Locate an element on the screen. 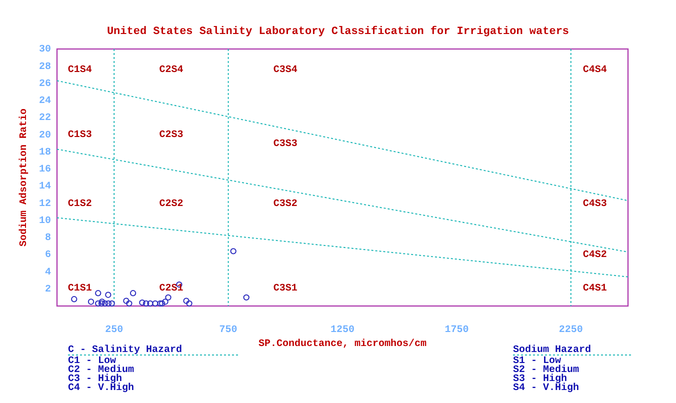 The width and height of the screenshot is (676, 403). annotation: C3S4 is located at coordinates (285, 70).